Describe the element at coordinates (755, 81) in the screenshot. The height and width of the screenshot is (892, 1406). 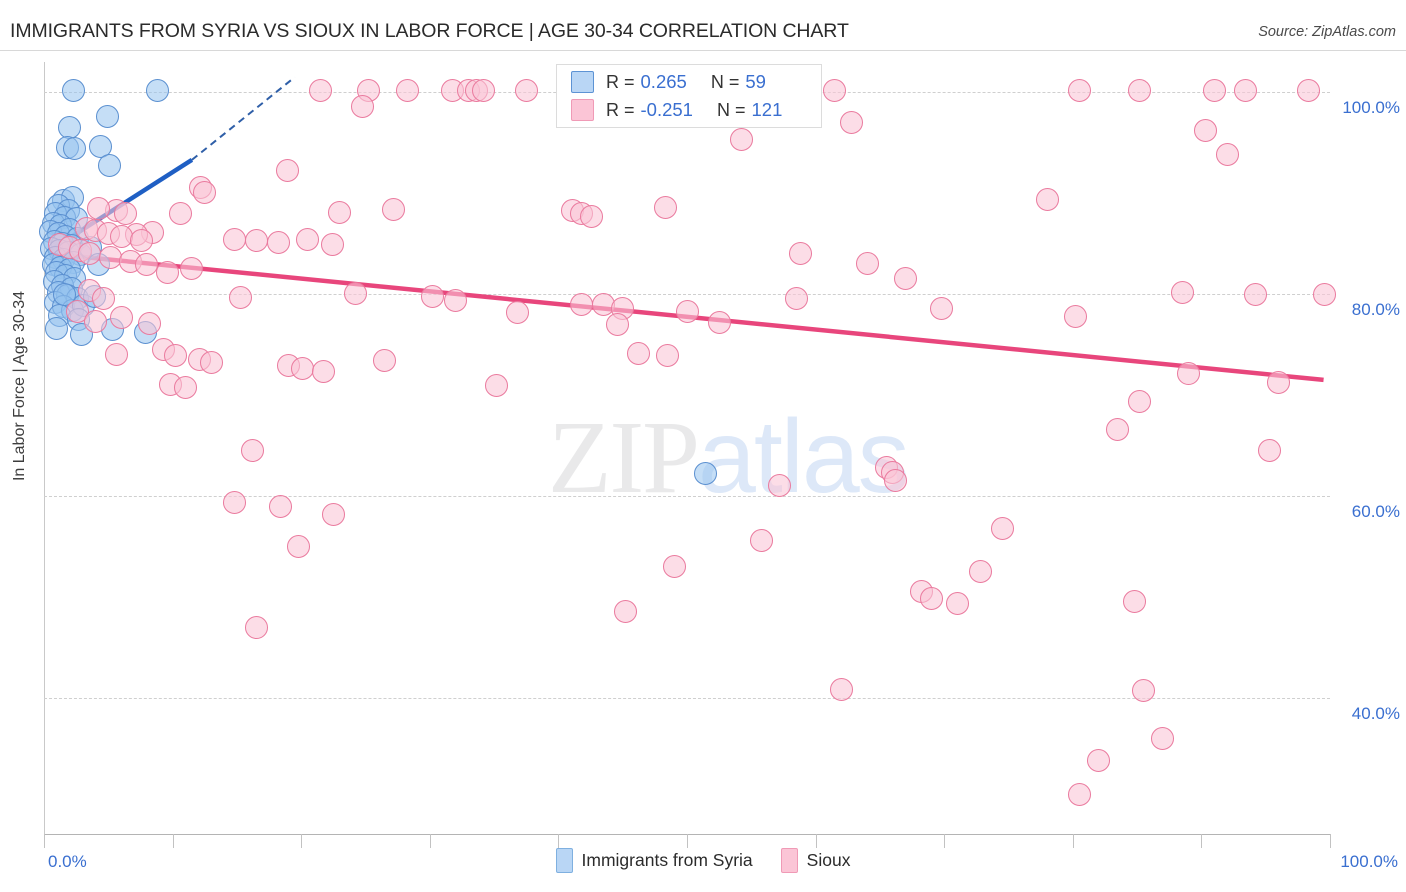
I see `stat-n-value-syria: 59` at that location.